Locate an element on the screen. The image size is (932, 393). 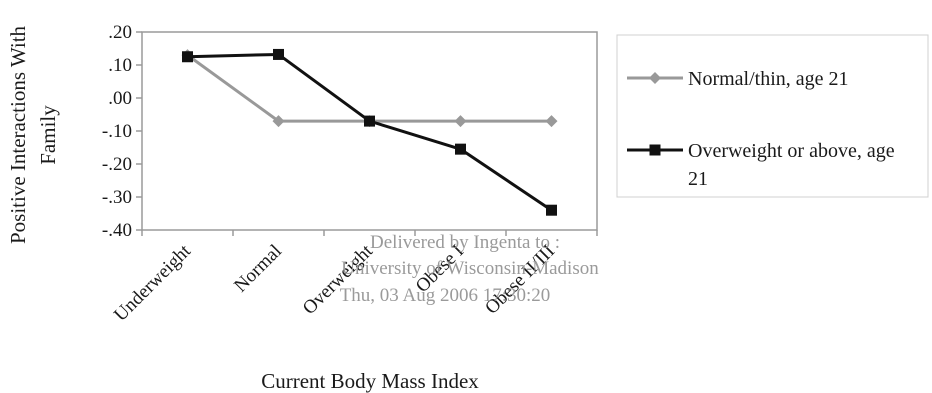
x-tick-label: Overweight is located at coordinates (338, 279).